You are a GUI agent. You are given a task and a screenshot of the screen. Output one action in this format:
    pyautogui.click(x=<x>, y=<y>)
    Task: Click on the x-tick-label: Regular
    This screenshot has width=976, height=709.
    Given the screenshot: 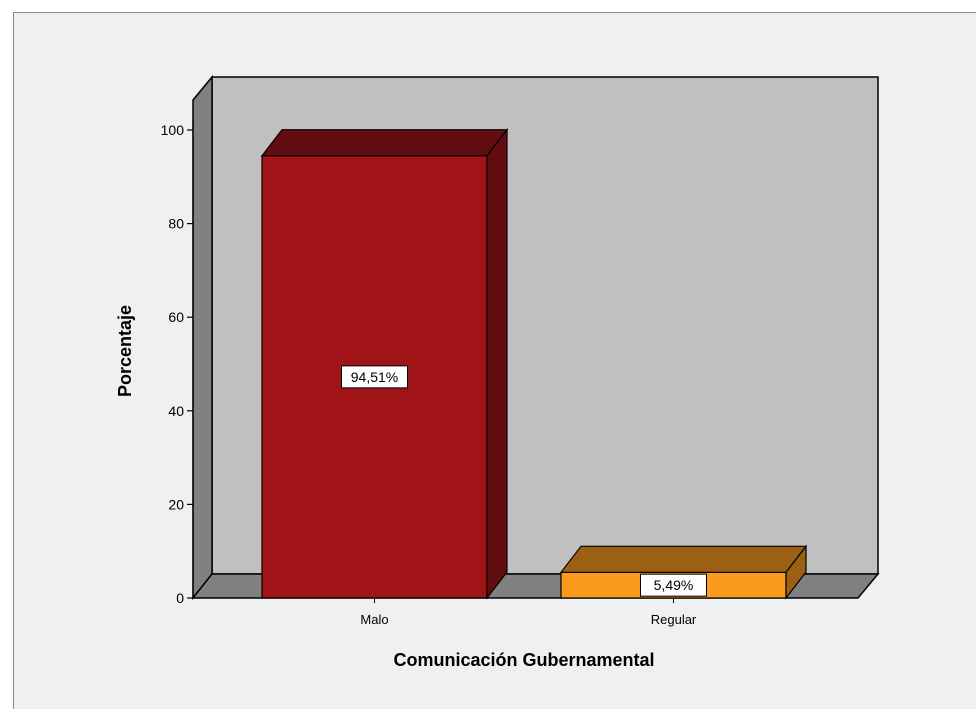 What is the action you would take?
    pyautogui.click(x=674, y=619)
    